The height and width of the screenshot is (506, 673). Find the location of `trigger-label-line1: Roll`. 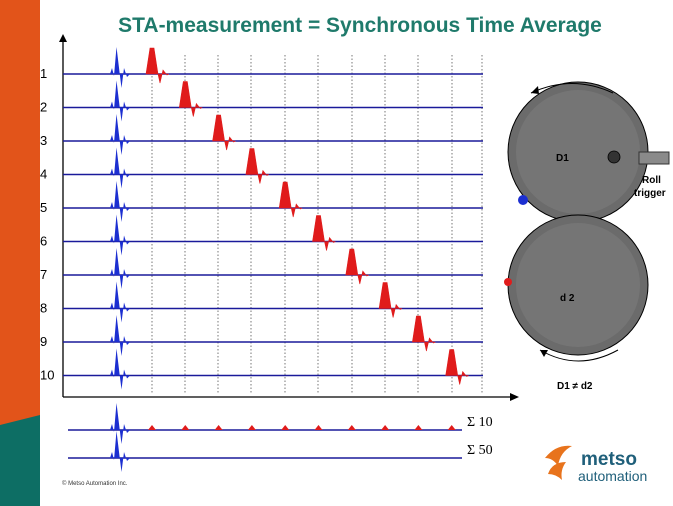

trigger-label-line1: Roll is located at coordinates (651, 180).